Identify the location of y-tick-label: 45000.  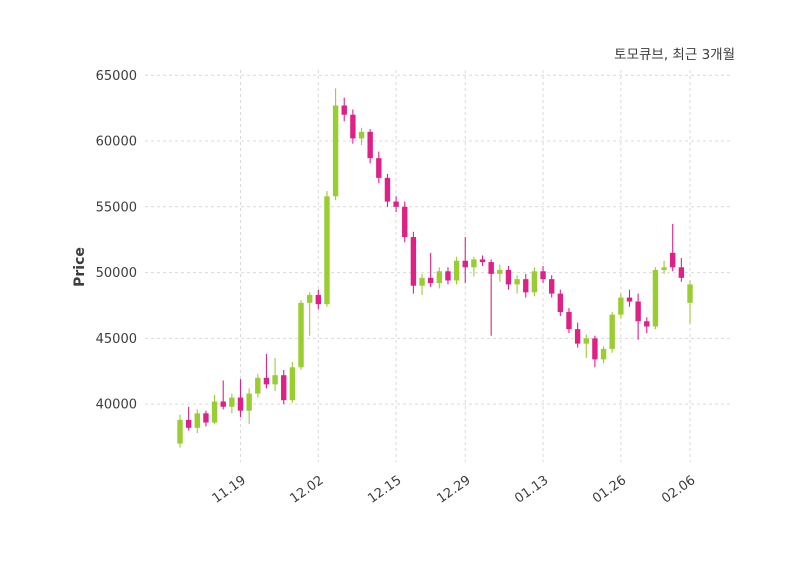
(116, 339).